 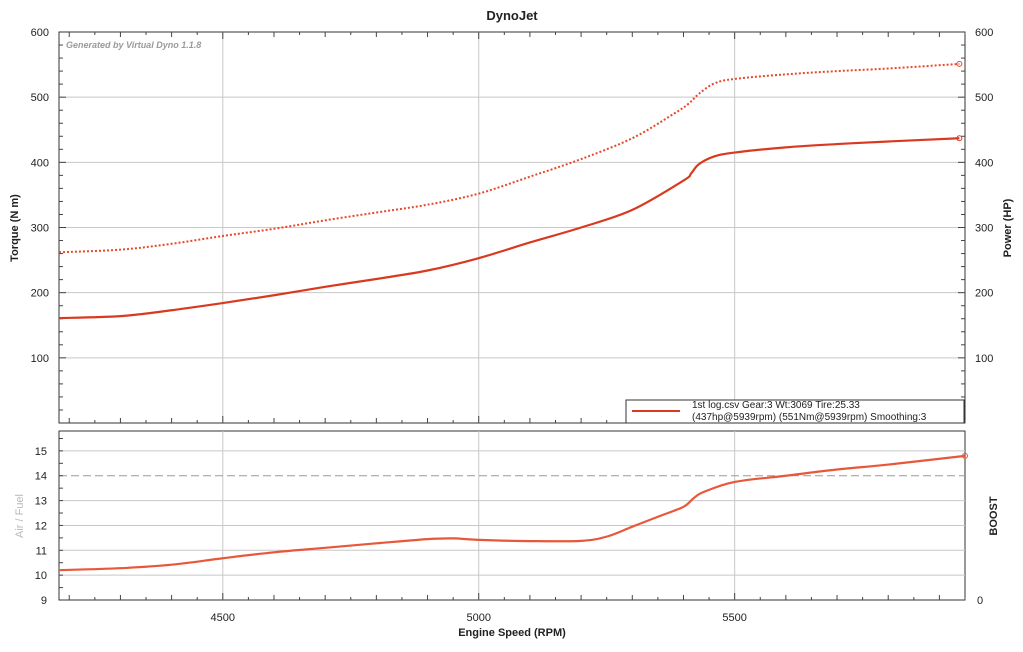 I want to click on legend-box, so click(x=795, y=411).